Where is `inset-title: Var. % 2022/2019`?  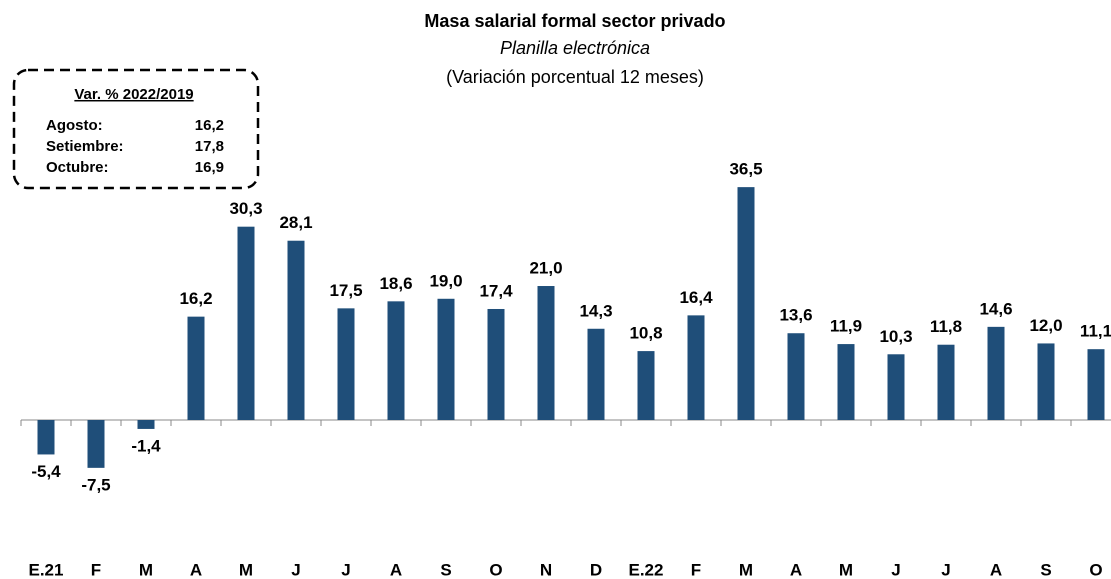 inset-title: Var. % 2022/2019 is located at coordinates (133, 94).